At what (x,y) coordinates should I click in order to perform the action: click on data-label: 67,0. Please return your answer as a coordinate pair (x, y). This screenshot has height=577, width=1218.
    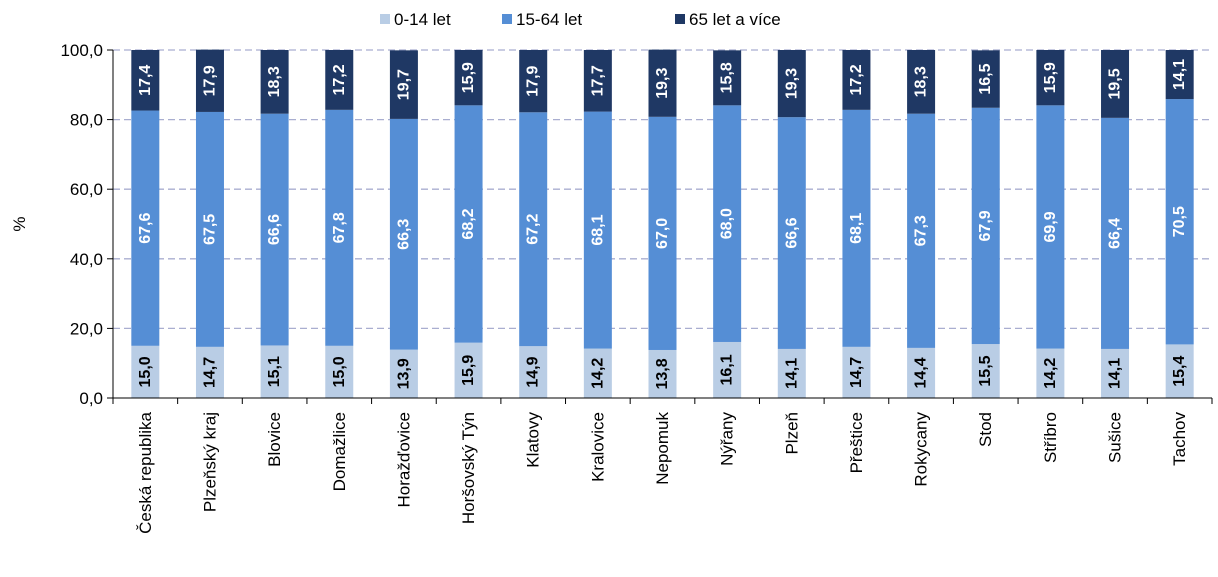
    Looking at the image, I should click on (662, 233).